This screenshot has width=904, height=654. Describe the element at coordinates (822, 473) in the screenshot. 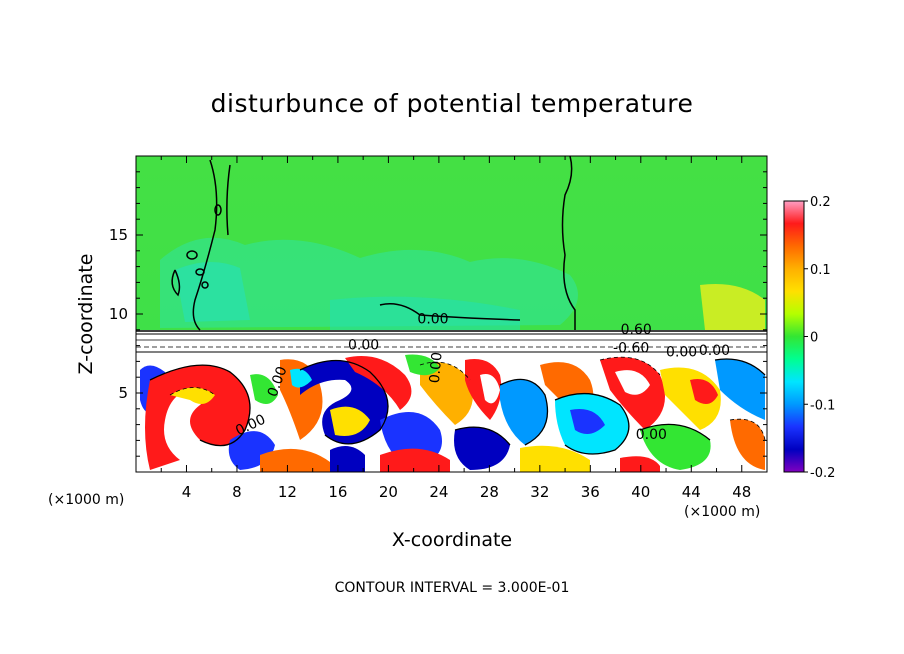

I see `colorbar-tick-label: -0.2` at that location.